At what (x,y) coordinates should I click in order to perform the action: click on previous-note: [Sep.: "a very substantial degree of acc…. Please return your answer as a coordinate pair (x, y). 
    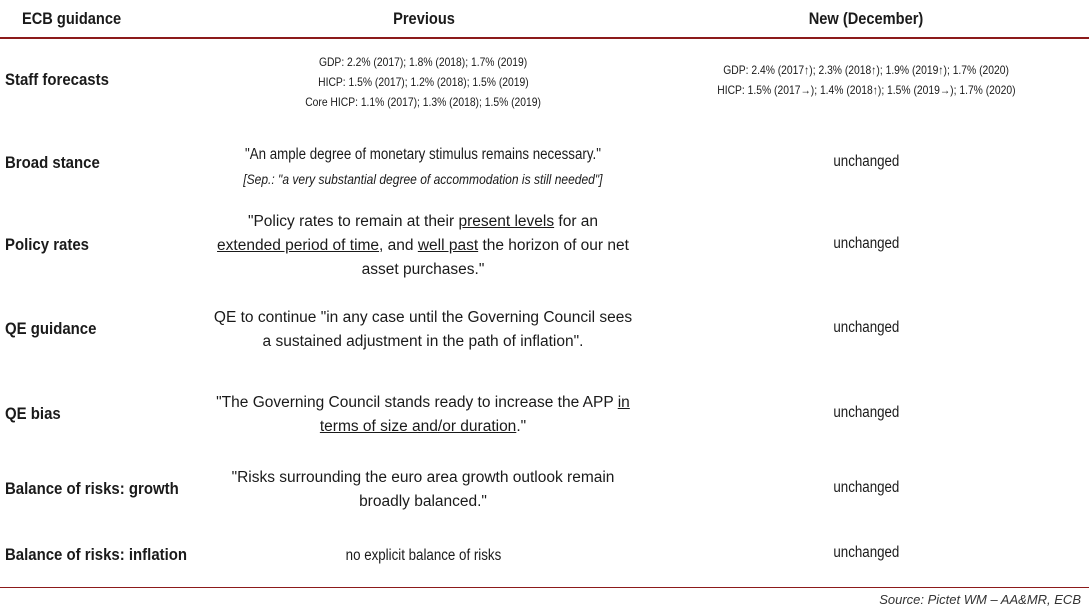
    Looking at the image, I should click on (423, 179).